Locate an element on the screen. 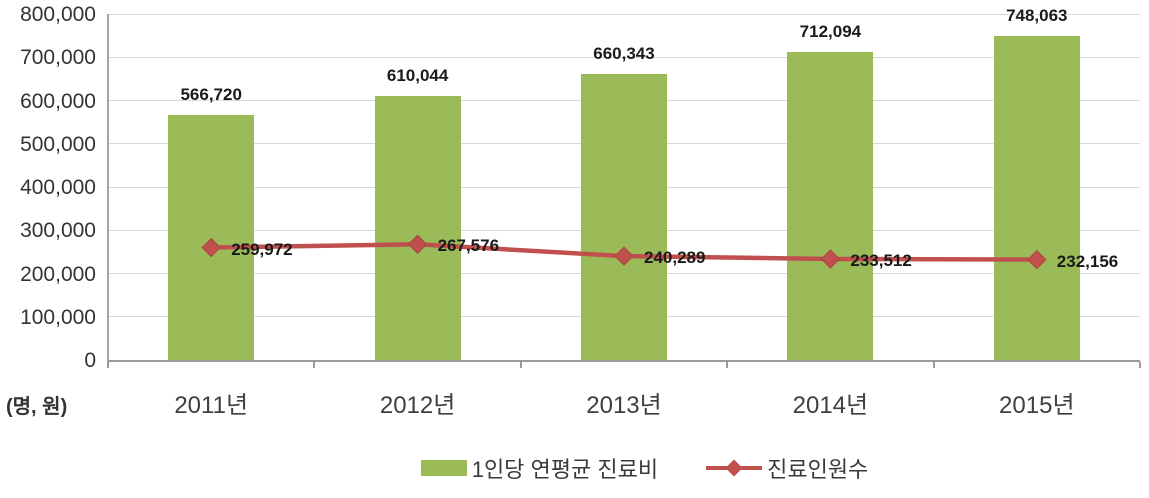 The width and height of the screenshot is (1149, 498). bar-value-label: 712,094 is located at coordinates (830, 32).